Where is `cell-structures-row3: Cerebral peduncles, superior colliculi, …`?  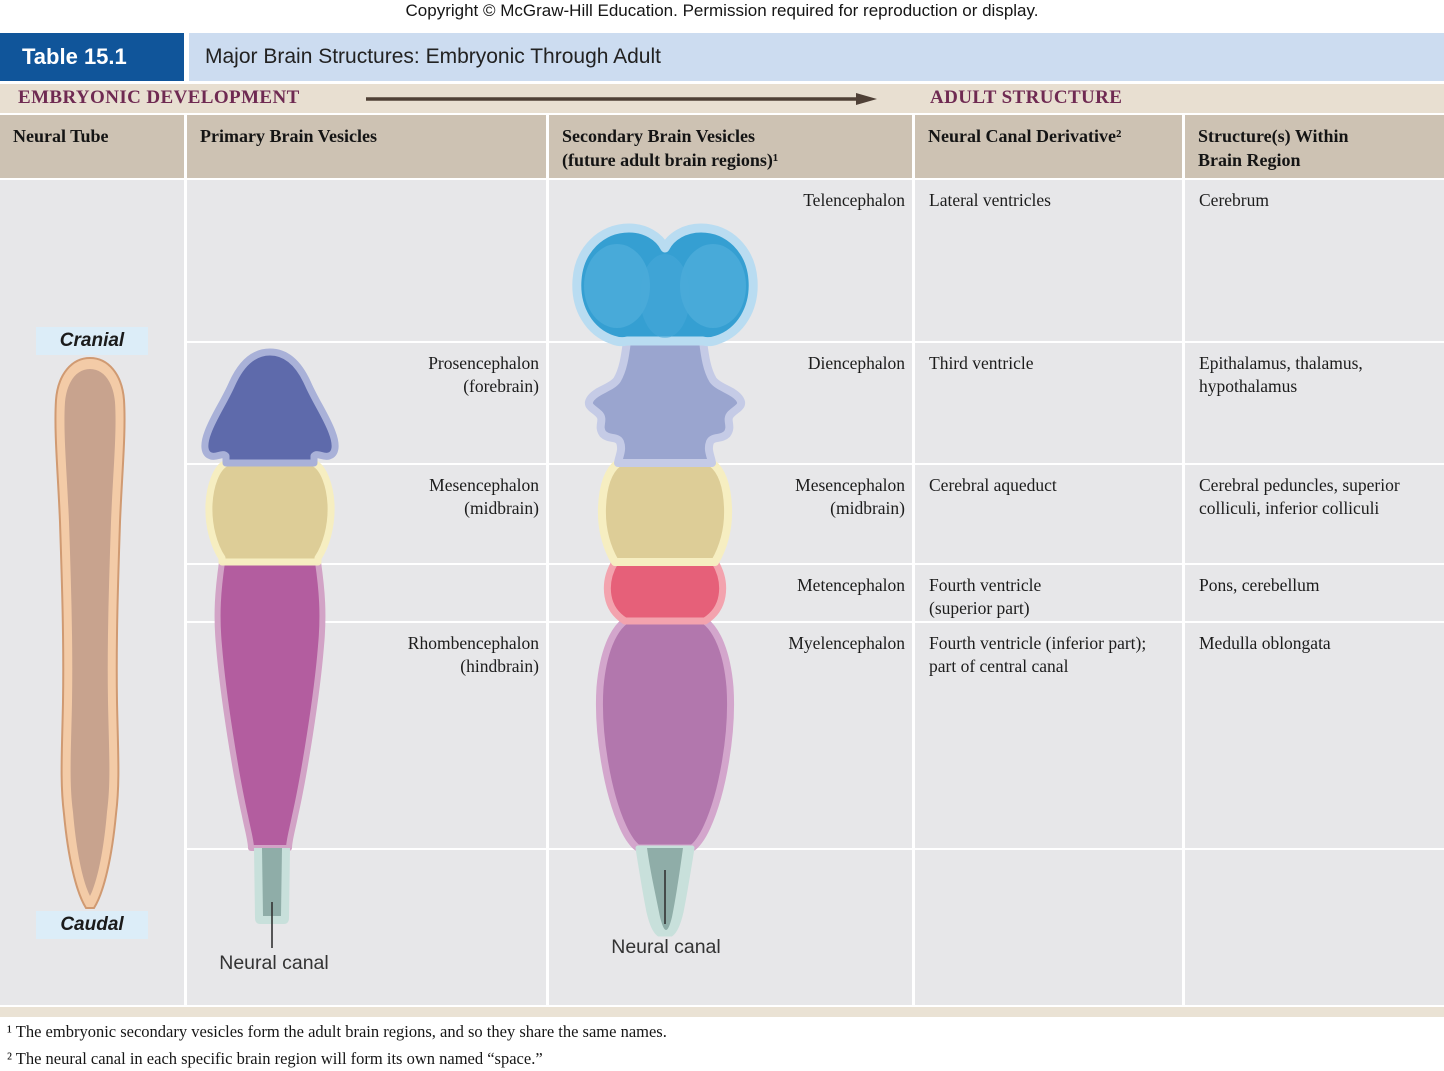 cell-structures-row3: Cerebral peduncles, superior colliculi, … is located at coordinates (1314, 514).